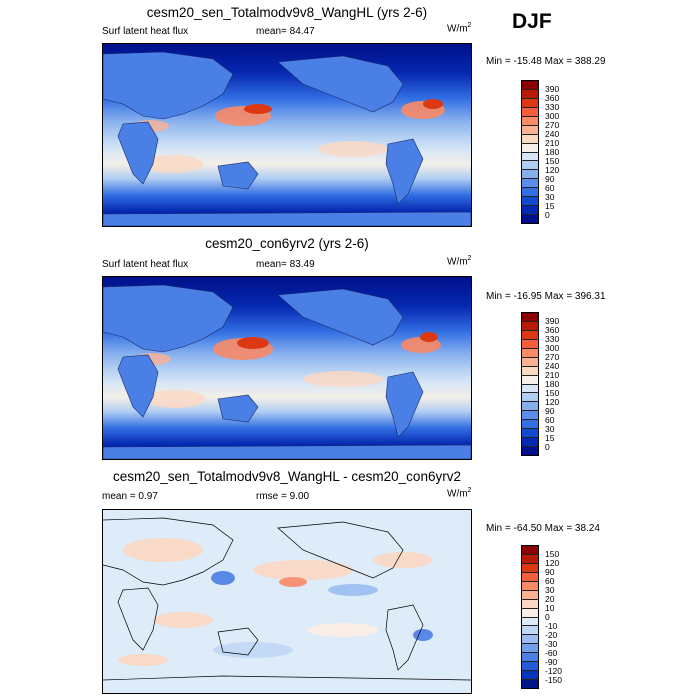 The image size is (700, 700). Describe the element at coordinates (459, 261) in the screenshot. I see `panel-2-units: W/m2` at that location.